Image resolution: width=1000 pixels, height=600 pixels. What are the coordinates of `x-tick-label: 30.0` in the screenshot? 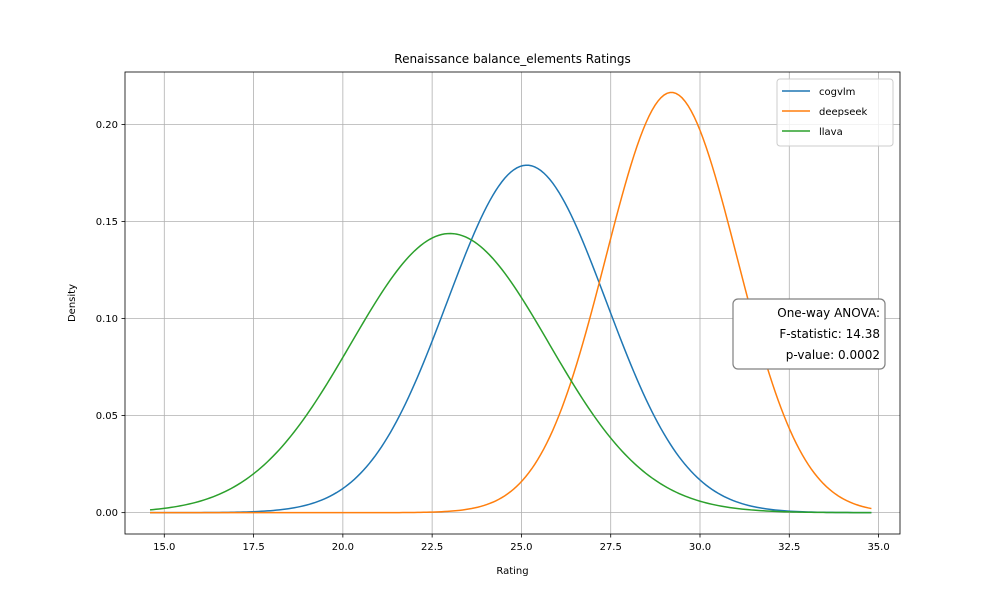 It's located at (700, 547).